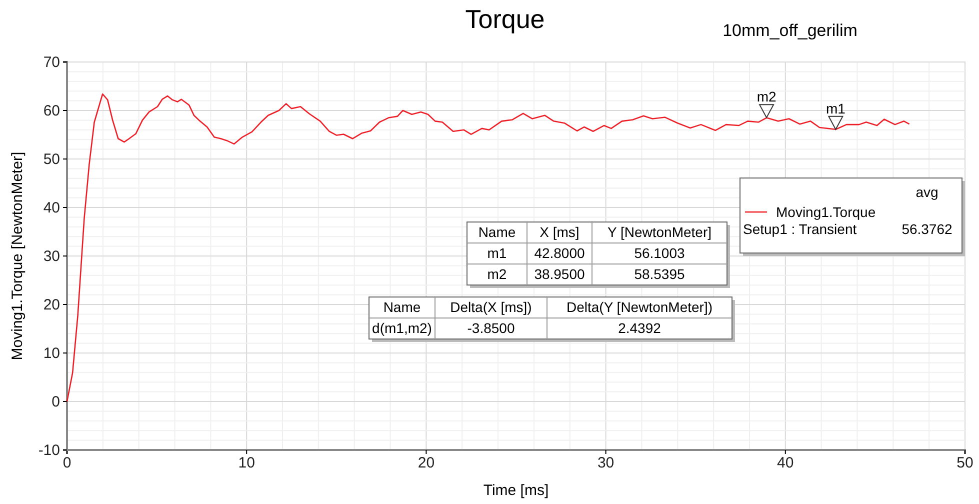  I want to click on y-tick-label: 40, so click(51, 207).